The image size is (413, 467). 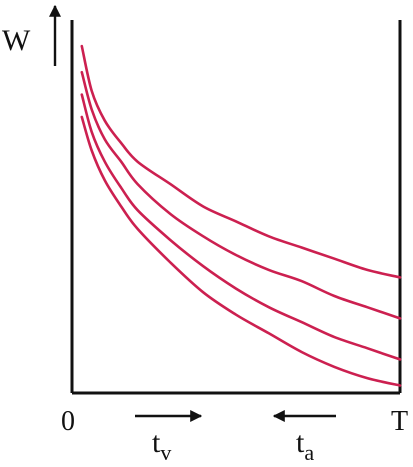 What do you see at coordinates (16, 40) in the screenshot?
I see `y-axis-label: W` at bounding box center [16, 40].